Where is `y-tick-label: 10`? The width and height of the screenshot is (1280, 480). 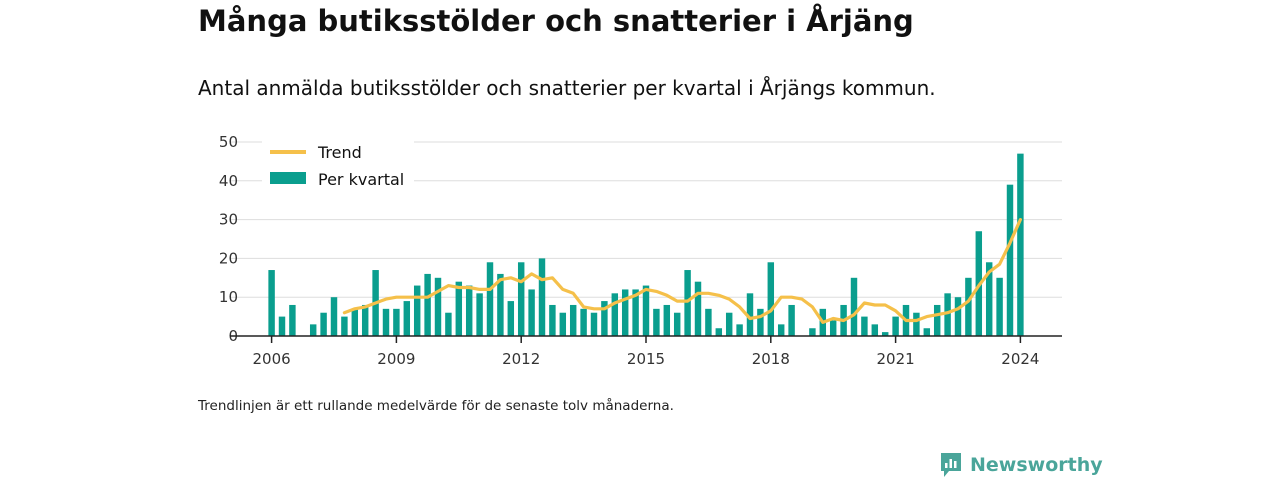
y-tick-label: 10 is located at coordinates (228, 297).